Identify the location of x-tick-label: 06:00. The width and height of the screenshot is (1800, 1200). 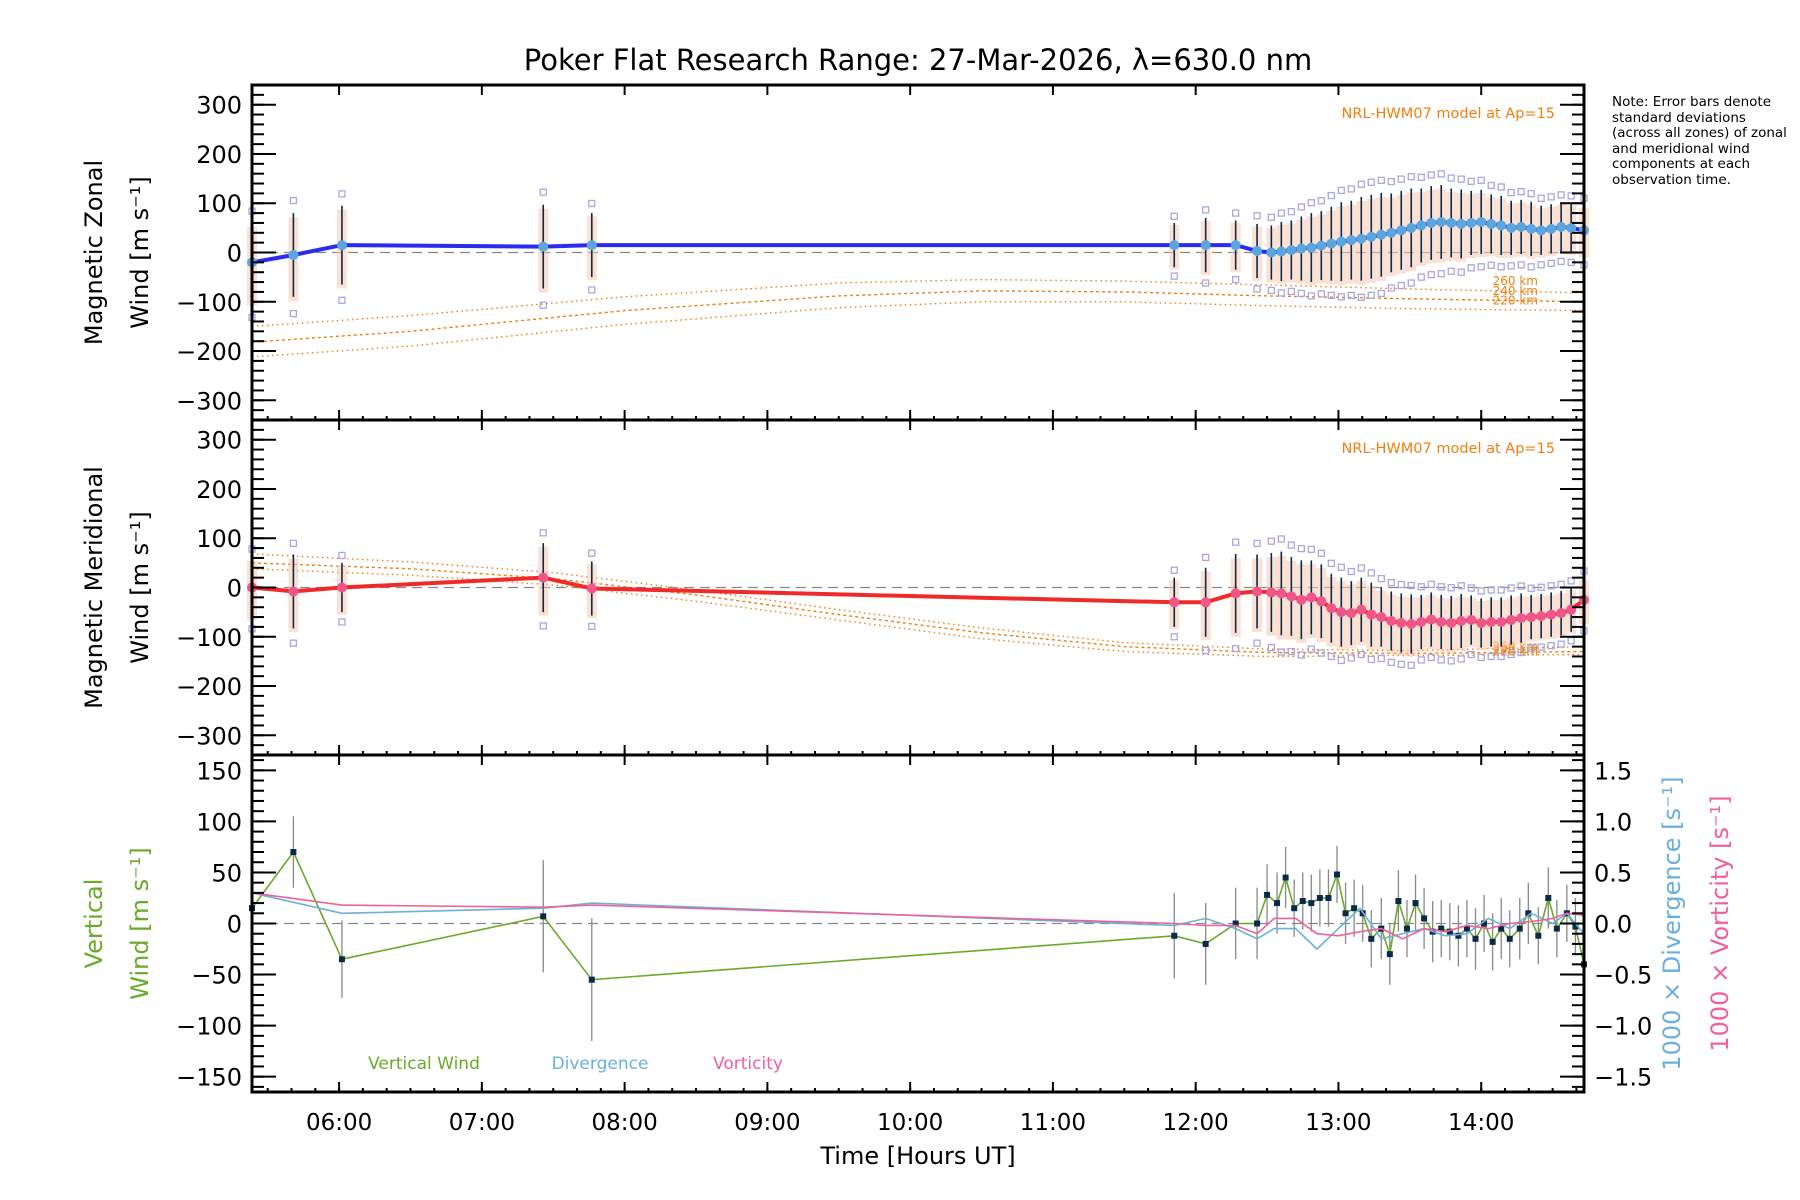
(339, 1123).